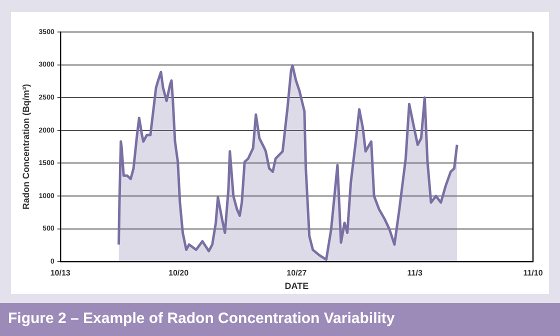 Image resolution: width=560 pixels, height=336 pixels. I want to click on x-axis-title: DATE, so click(296, 286).